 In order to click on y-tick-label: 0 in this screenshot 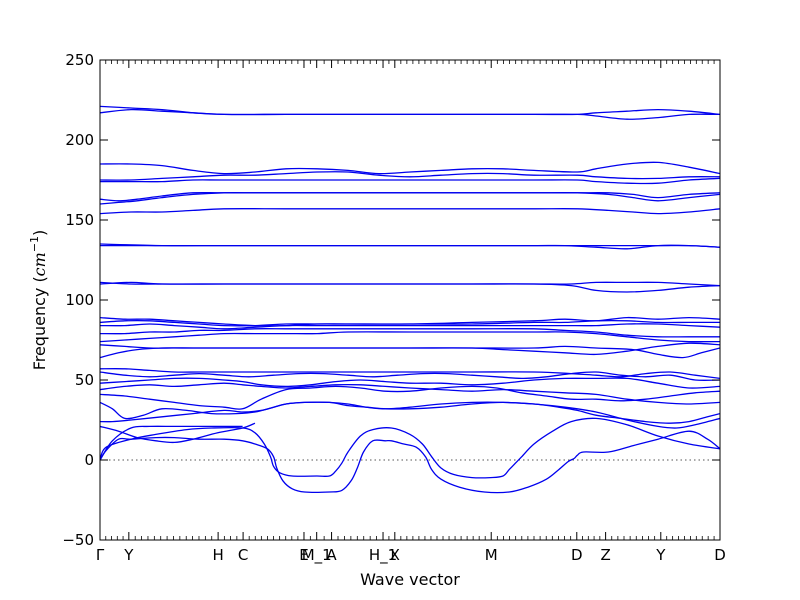, I will do `click(89, 460)`.